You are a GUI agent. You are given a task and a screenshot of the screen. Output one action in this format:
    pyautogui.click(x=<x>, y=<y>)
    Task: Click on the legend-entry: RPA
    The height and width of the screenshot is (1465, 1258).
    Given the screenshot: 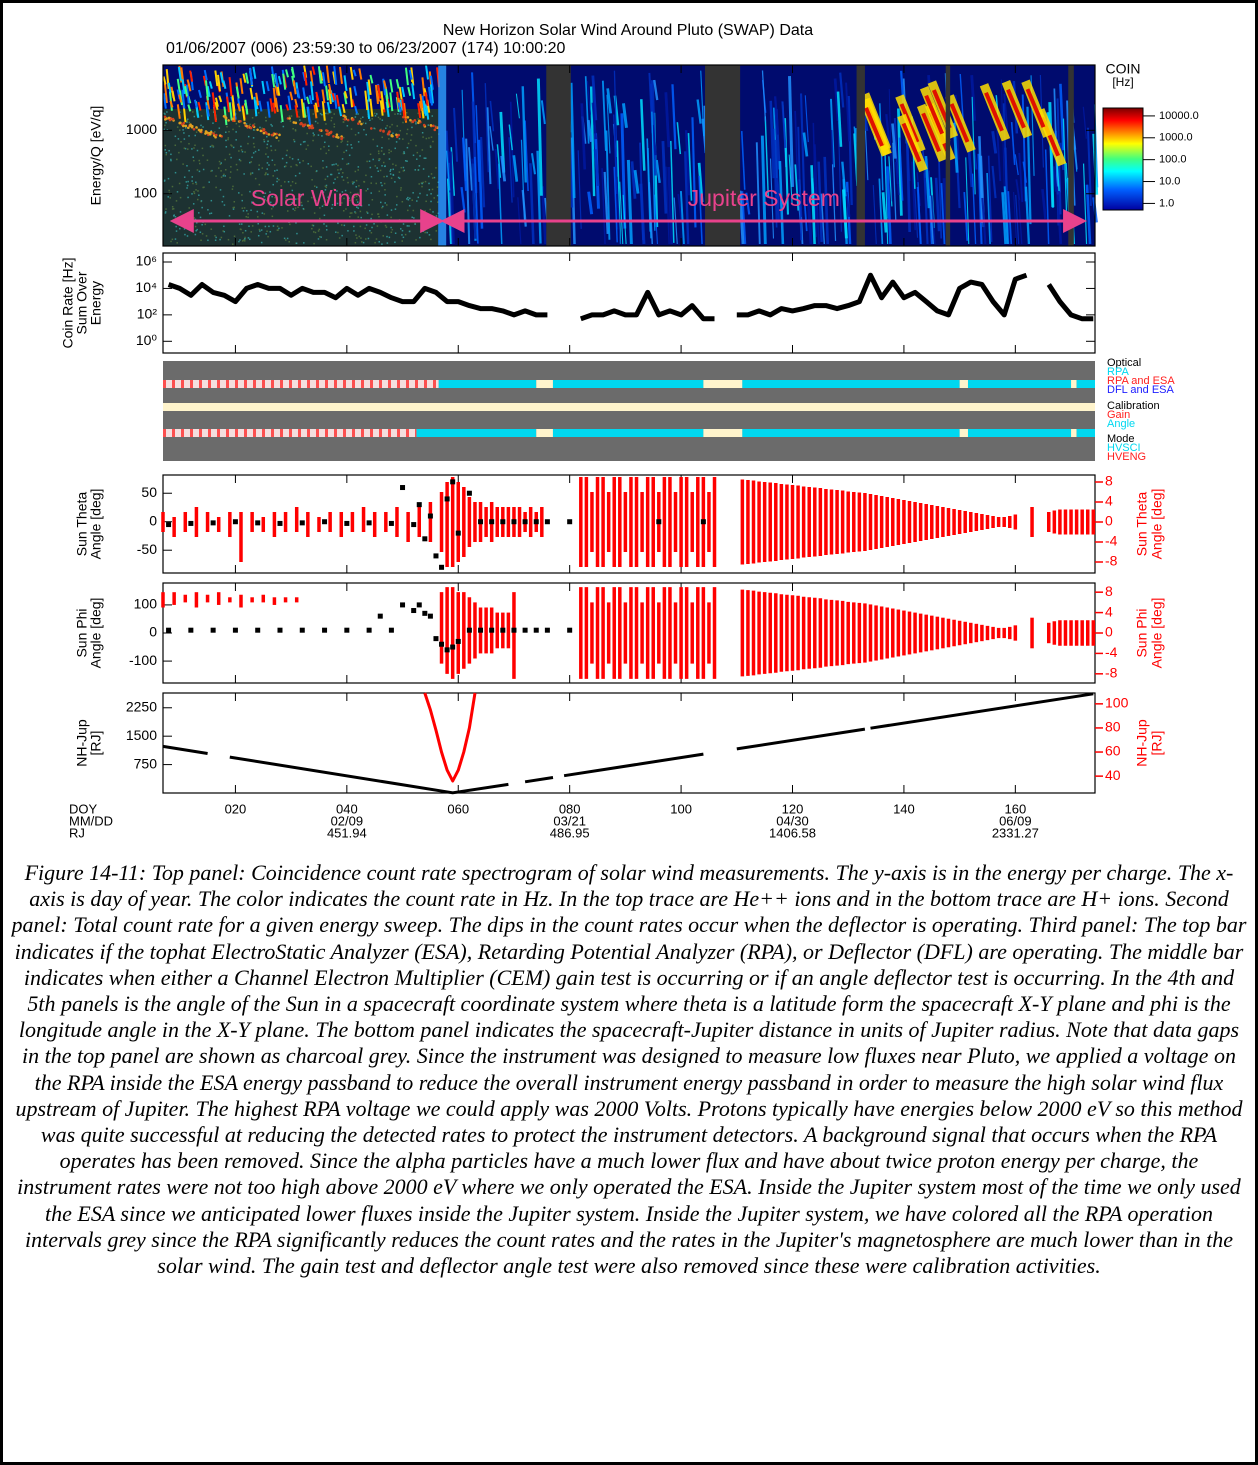 What is the action you would take?
    pyautogui.click(x=1118, y=372)
    